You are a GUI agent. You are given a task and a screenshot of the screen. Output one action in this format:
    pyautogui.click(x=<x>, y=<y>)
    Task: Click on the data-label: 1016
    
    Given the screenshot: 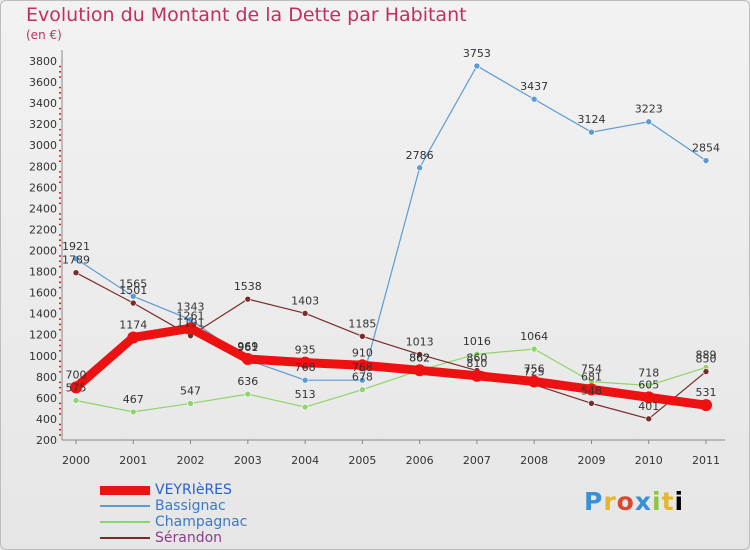 What is the action you would take?
    pyautogui.click(x=477, y=341)
    